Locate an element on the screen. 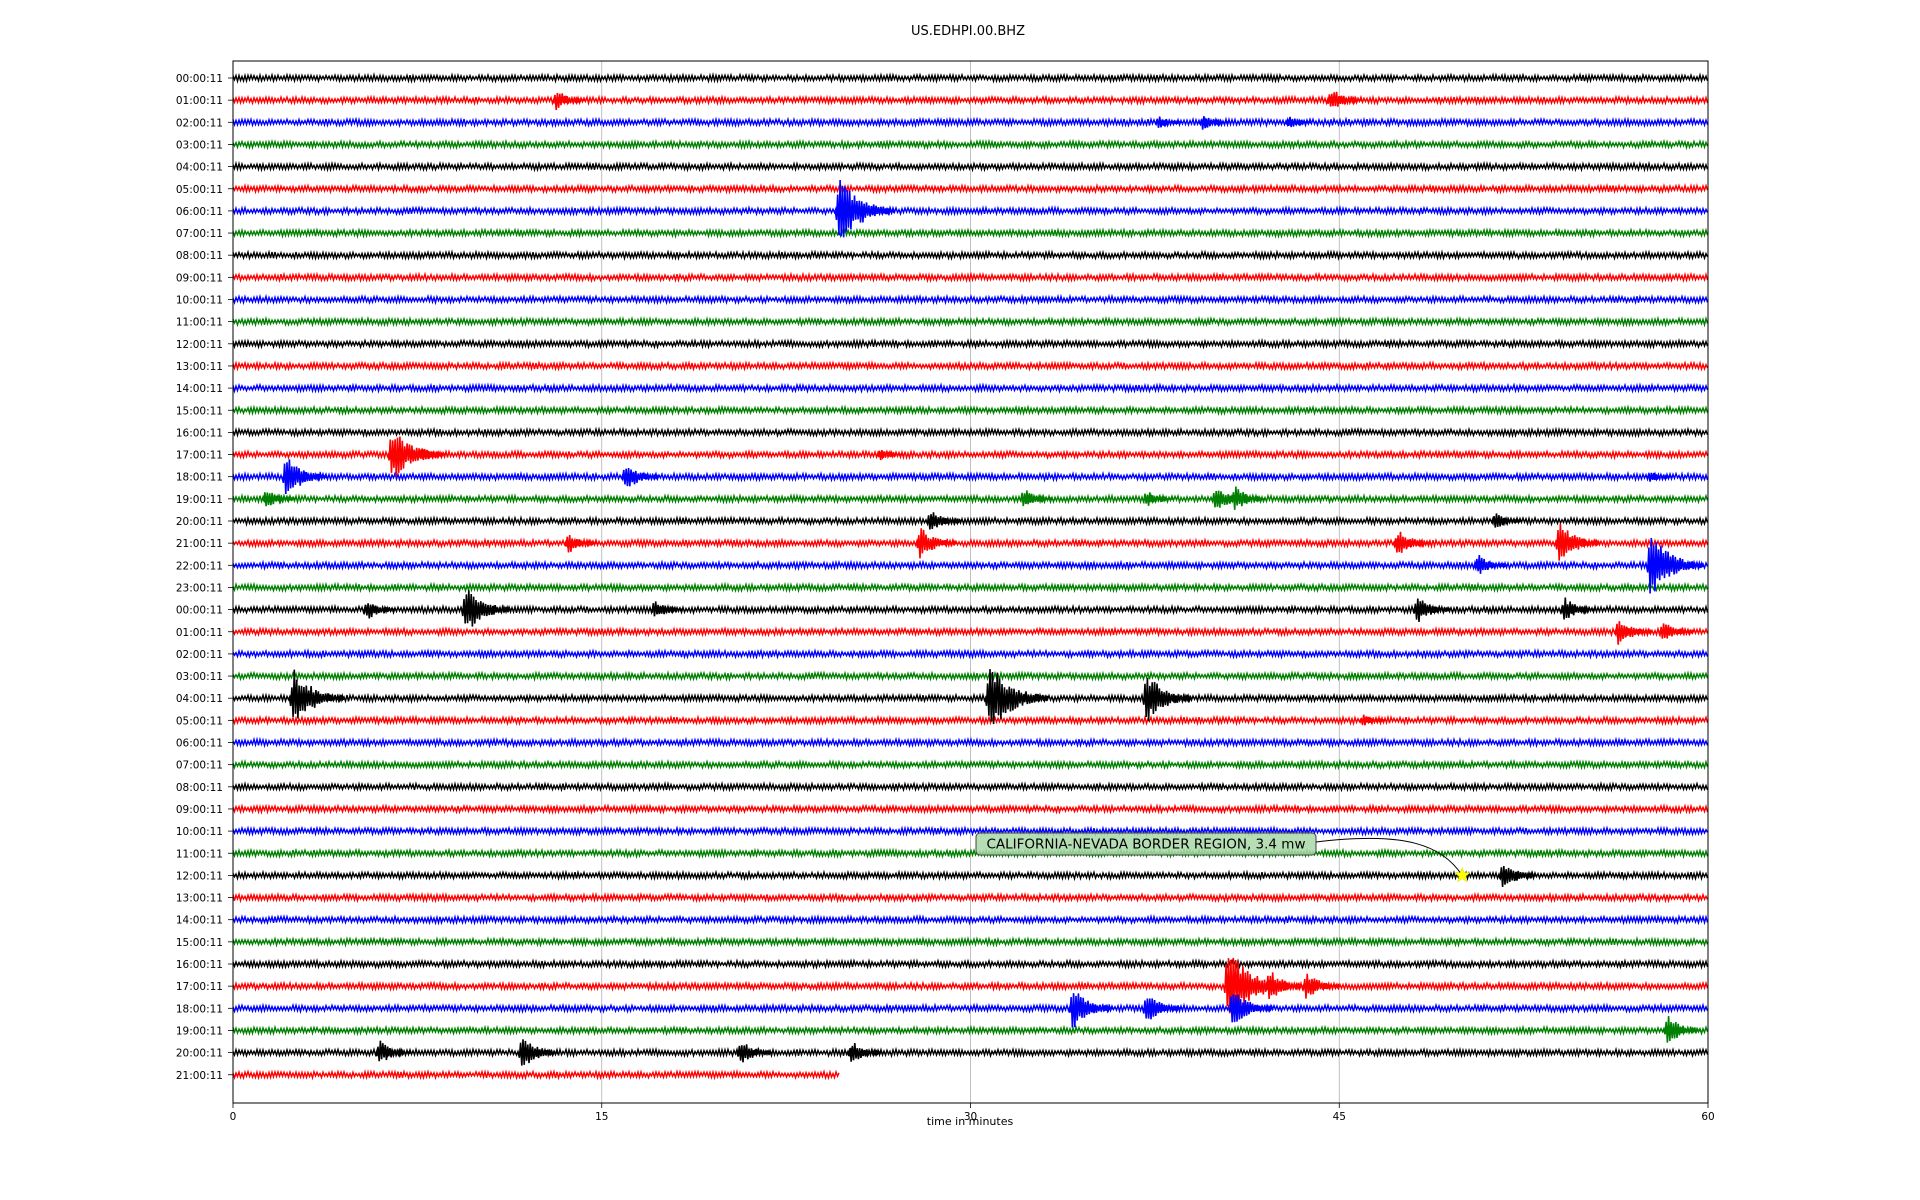 Image resolution: width=1920 pixels, height=1200 pixels. row-label-39: 15:00:11 is located at coordinates (199, 943).